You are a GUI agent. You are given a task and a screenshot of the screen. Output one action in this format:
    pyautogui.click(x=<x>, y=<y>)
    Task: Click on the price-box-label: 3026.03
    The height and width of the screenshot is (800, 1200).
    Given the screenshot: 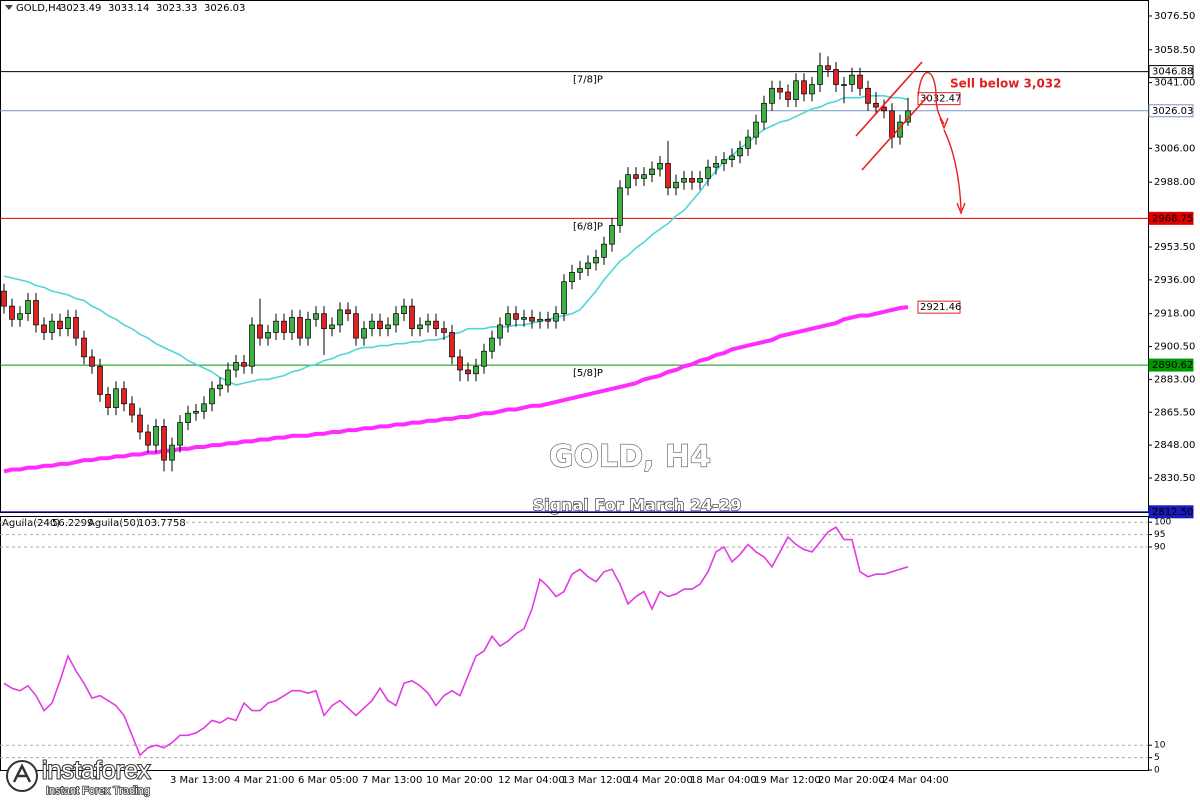 What is the action you would take?
    pyautogui.click(x=1172, y=111)
    